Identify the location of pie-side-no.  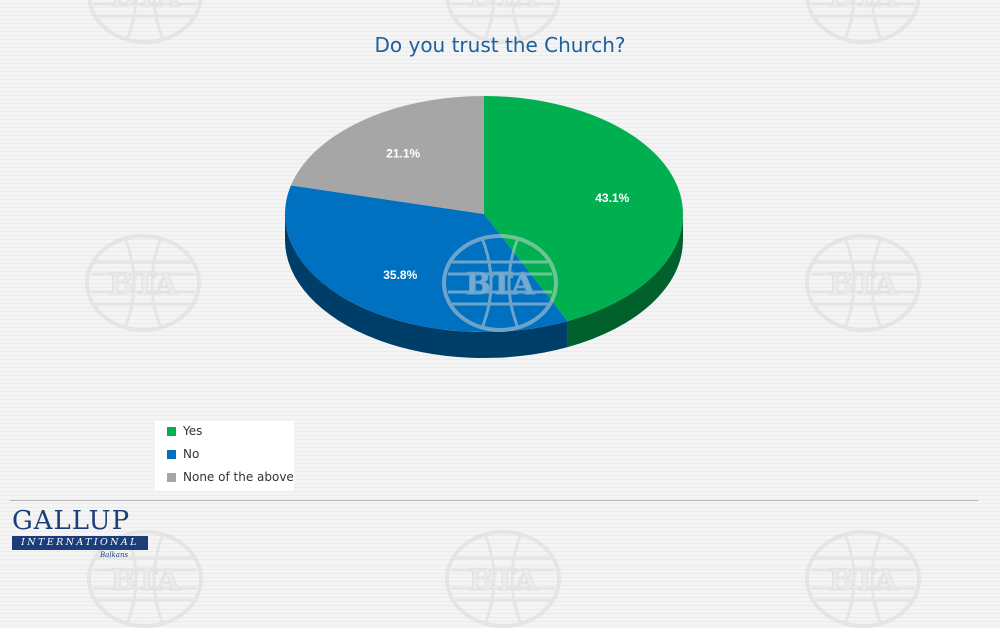
(426, 286).